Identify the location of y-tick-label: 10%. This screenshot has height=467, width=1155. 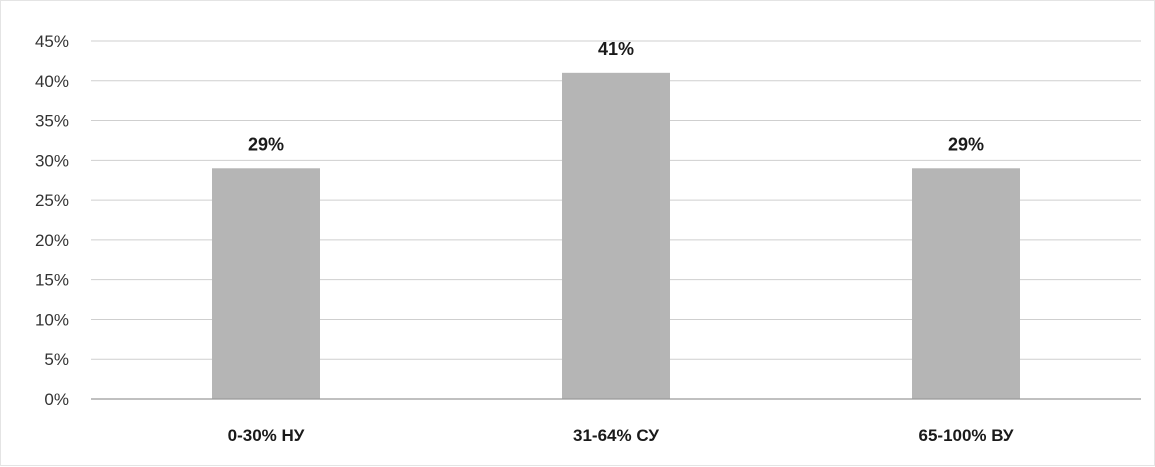
(52, 319).